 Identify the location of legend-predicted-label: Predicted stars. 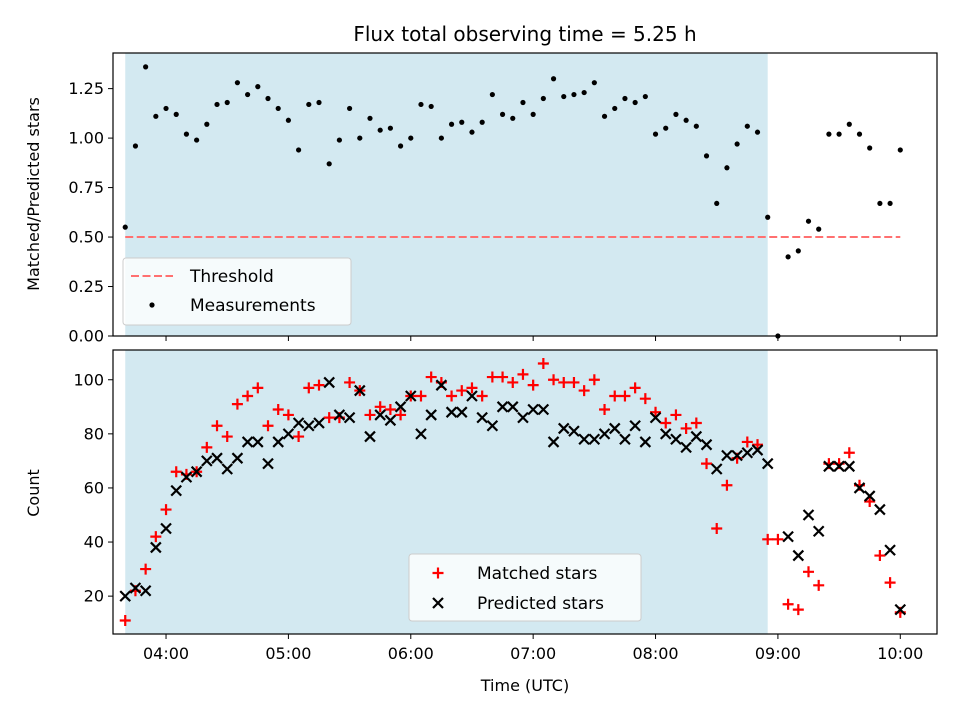
(540, 604).